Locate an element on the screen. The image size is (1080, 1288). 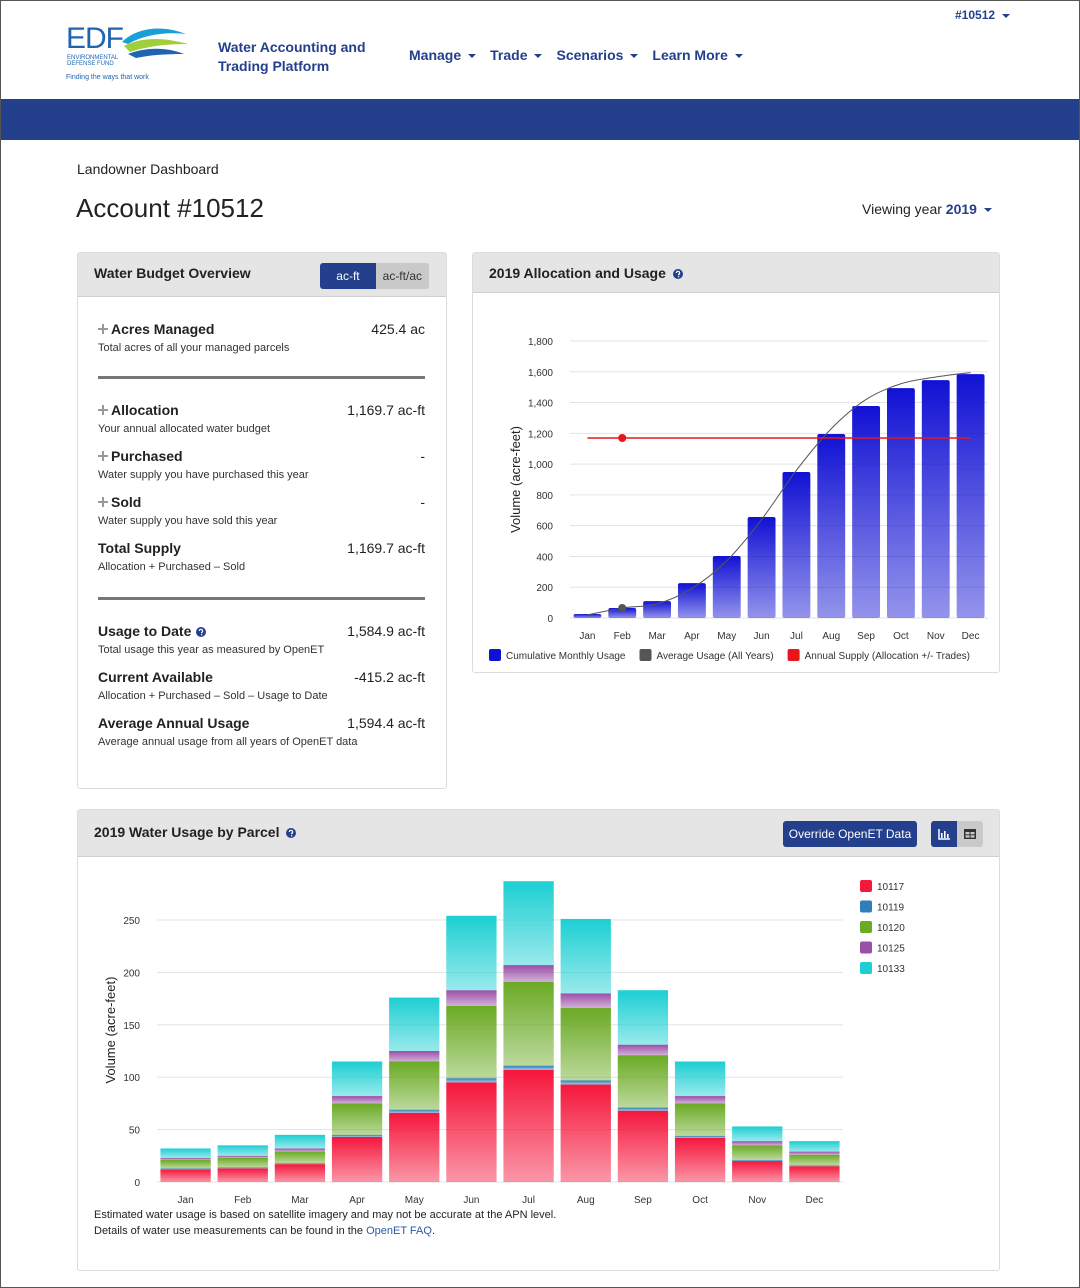
logo-subtitle: ENVIRONMENTAL DEFENSE FUND is located at coordinates (93, 61).